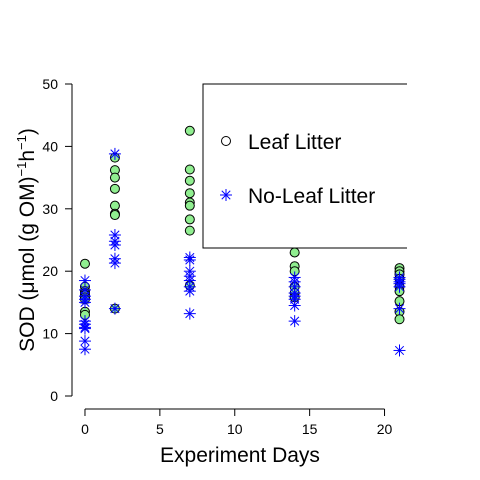  I want to click on legend-marker-no-leaf-litter, so click(226, 195).